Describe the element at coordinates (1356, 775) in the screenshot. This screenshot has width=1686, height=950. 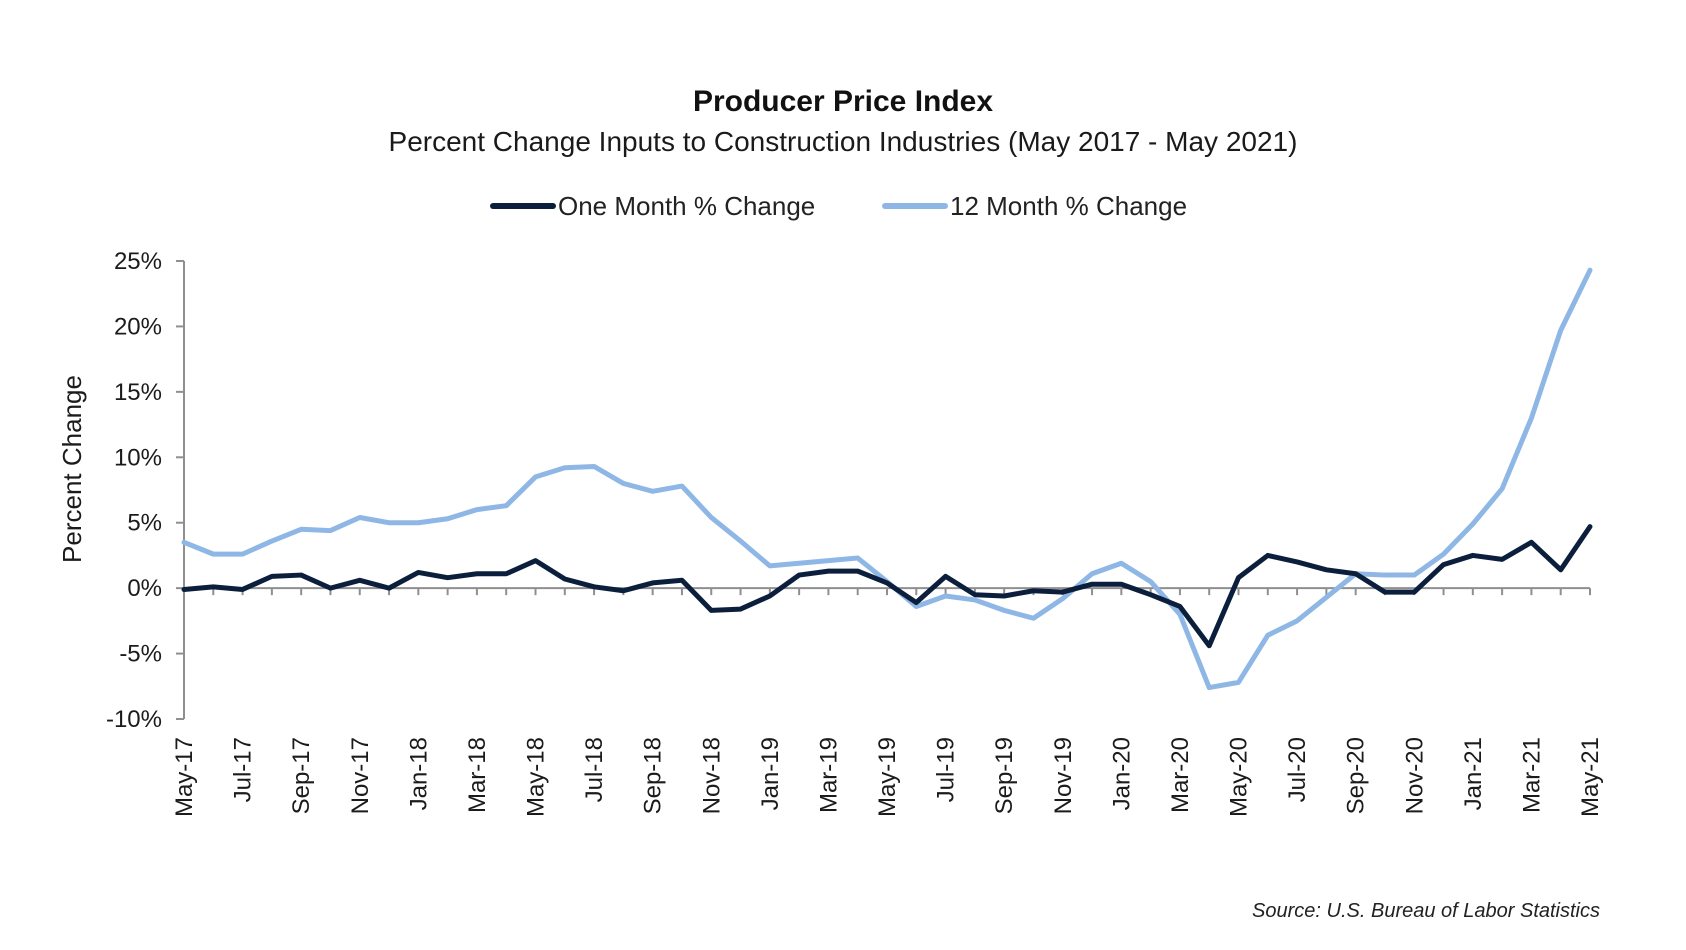
I see `x-tick-label: Sep-20` at that location.